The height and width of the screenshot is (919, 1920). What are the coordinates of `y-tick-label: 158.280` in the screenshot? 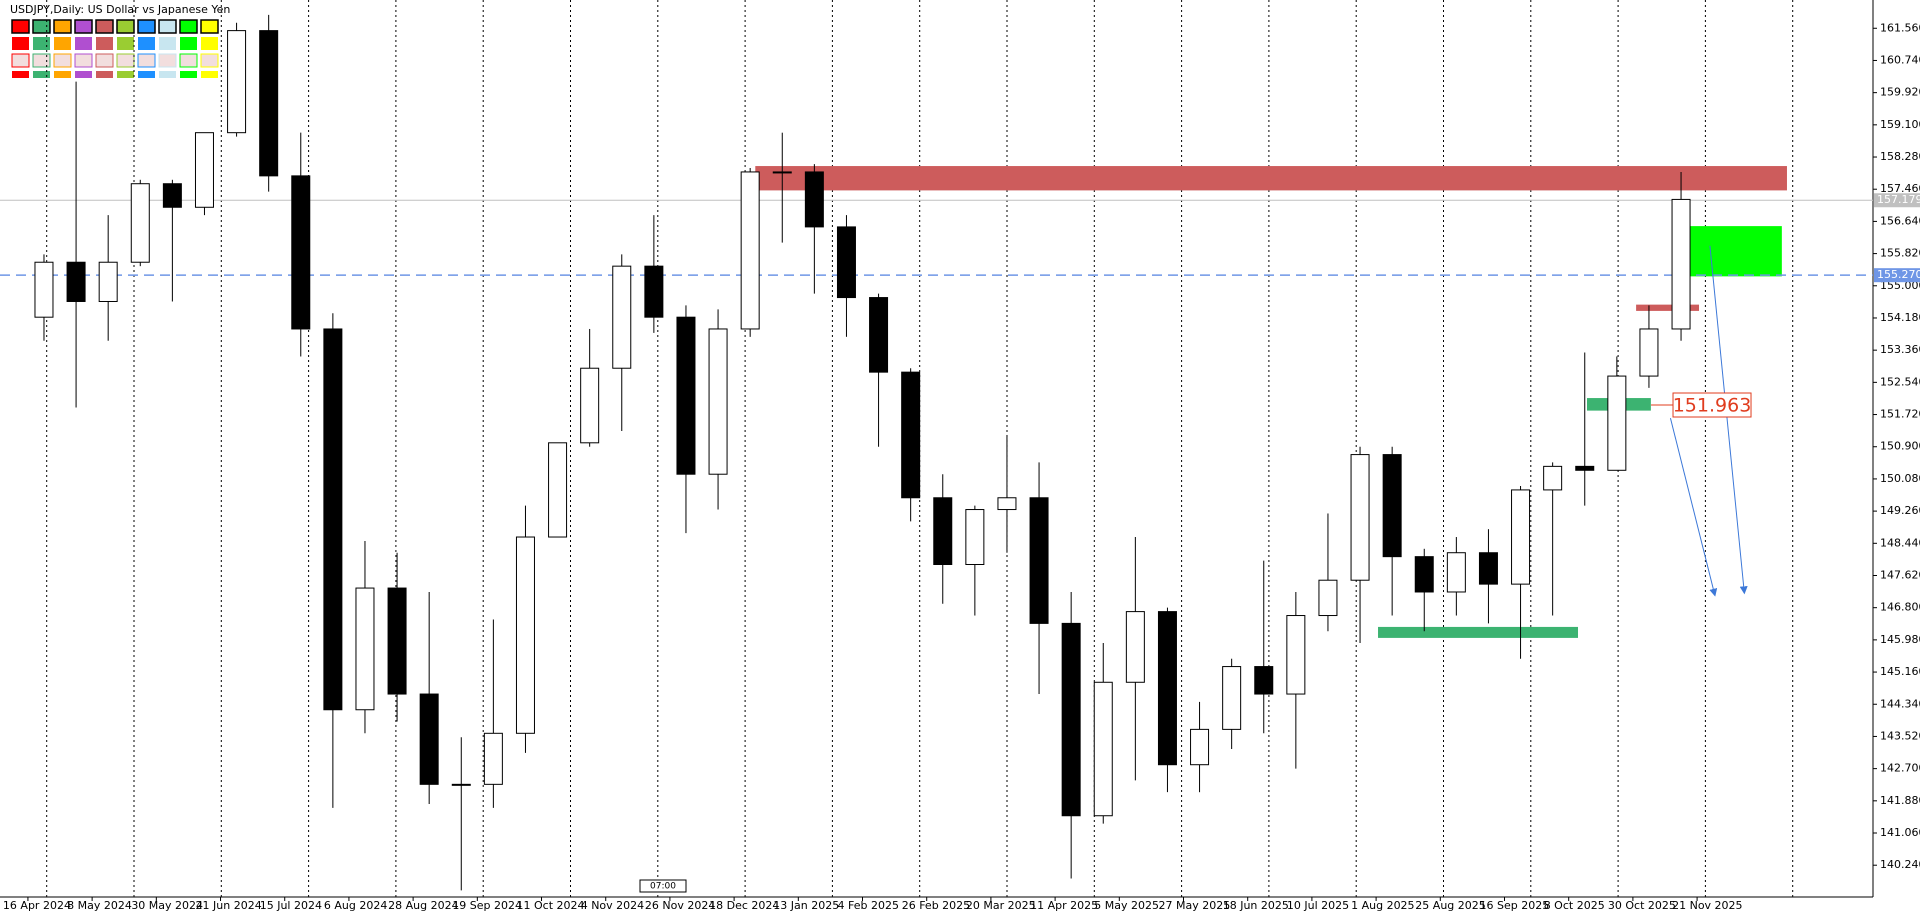 It's located at (1900, 156).